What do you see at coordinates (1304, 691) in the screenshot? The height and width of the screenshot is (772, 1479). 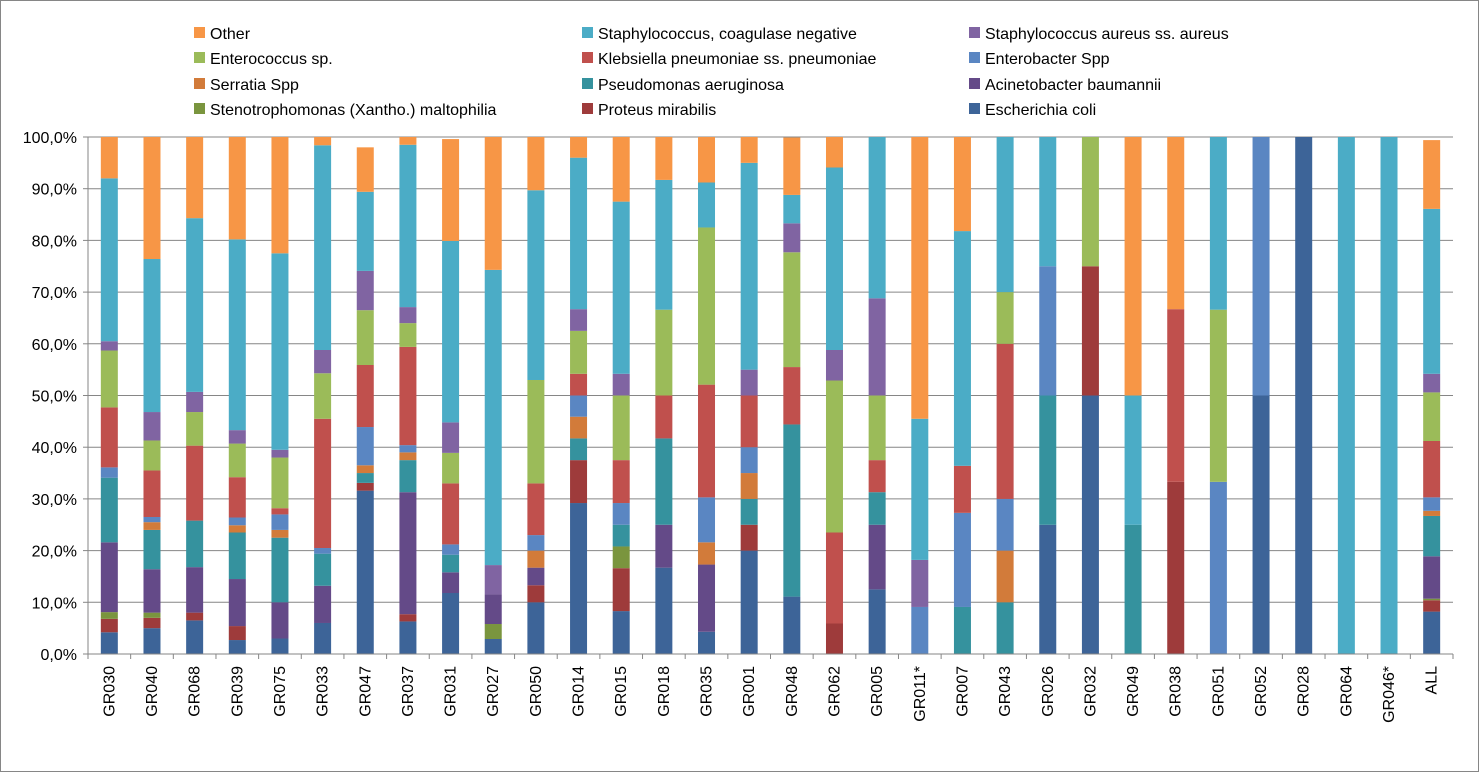 I see `x-tick-label: GR028` at bounding box center [1304, 691].